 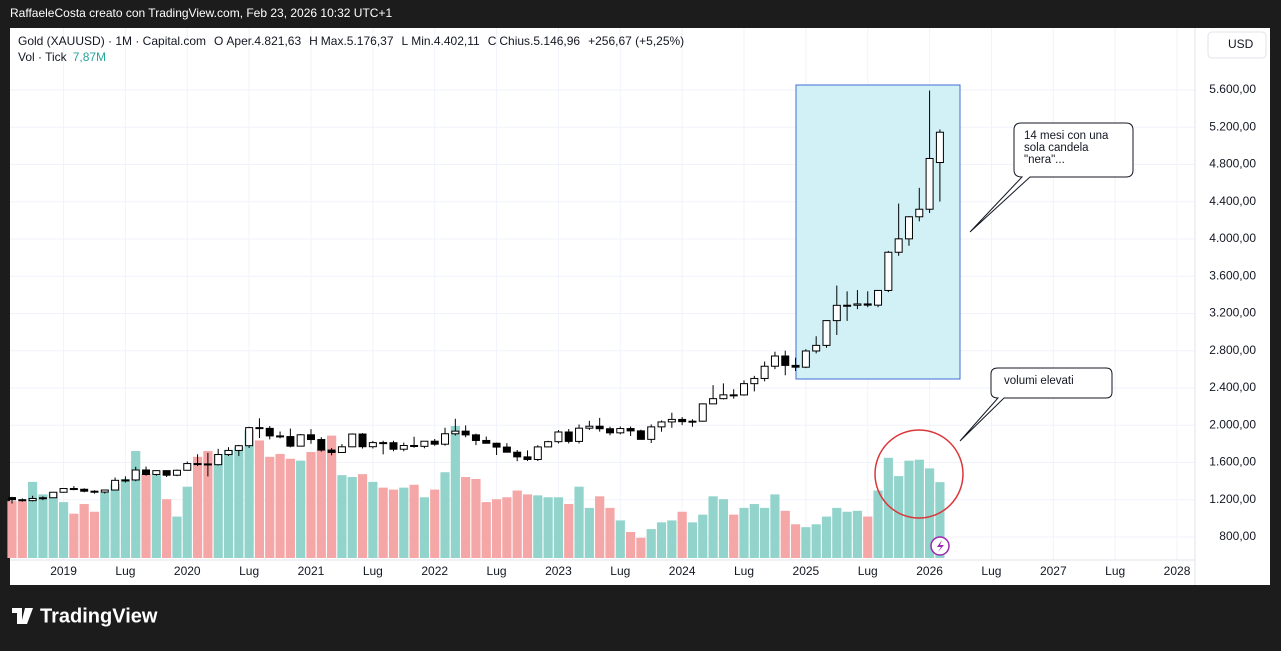 What do you see at coordinates (682, 571) in the screenshot?
I see `x-tick-label: 2024` at bounding box center [682, 571].